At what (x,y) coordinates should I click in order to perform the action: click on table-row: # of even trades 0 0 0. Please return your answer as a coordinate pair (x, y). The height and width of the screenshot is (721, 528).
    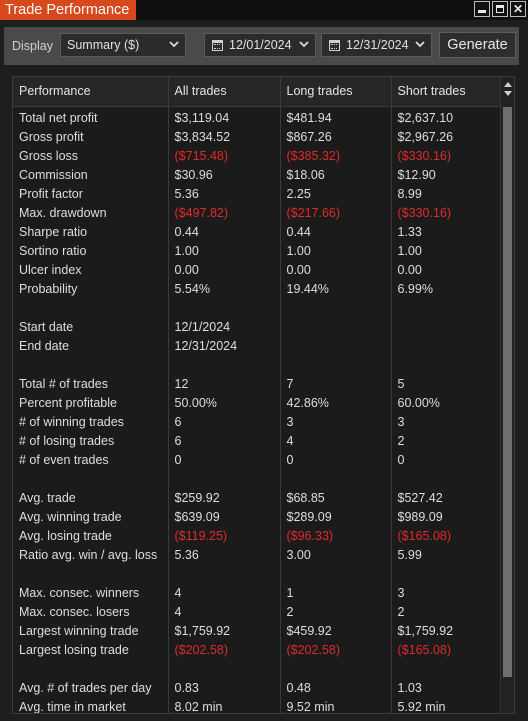
    Looking at the image, I should click on (257, 459).